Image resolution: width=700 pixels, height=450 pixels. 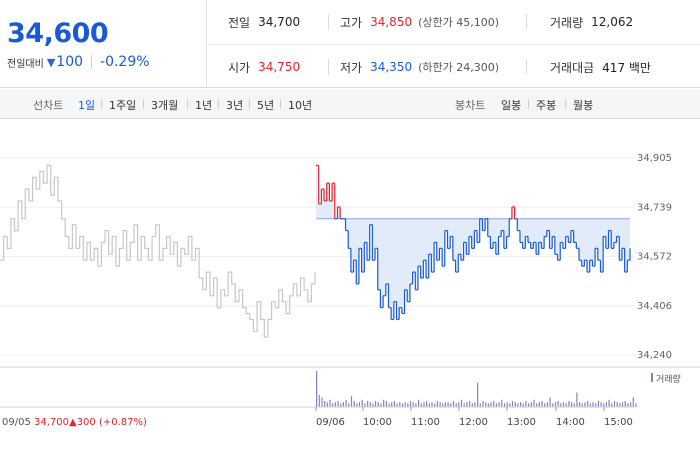 What do you see at coordinates (266, 105) in the screenshot?
I see `tab-5year: 5년` at bounding box center [266, 105].